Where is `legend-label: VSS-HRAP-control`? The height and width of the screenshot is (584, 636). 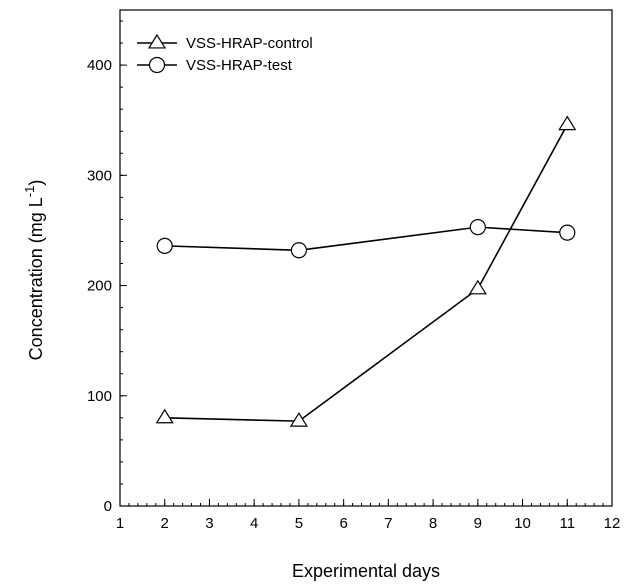
legend-label: VSS-HRAP-control is located at coordinates (249, 43).